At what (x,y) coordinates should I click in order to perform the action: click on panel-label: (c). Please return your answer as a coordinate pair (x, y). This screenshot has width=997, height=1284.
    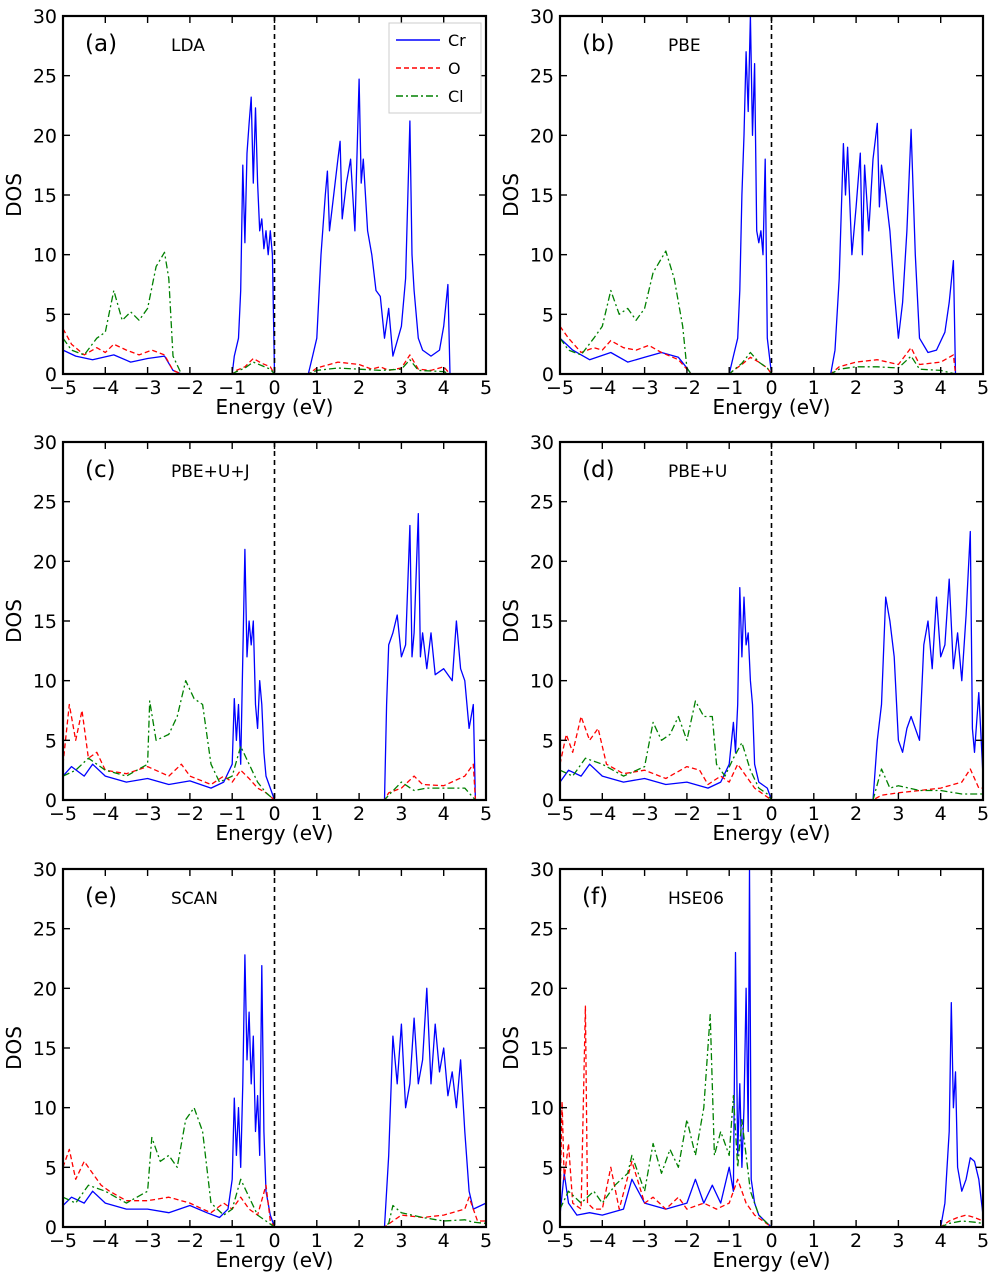
    Looking at the image, I should click on (100, 470).